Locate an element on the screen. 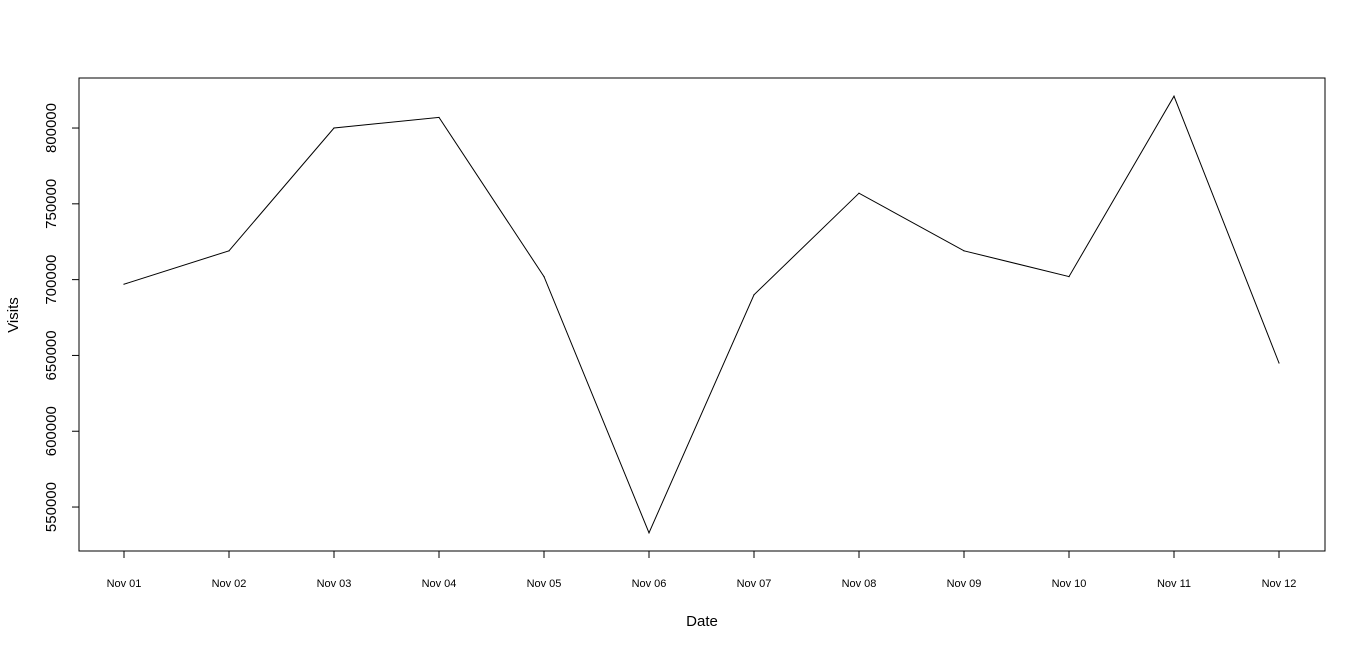  y-tick-label: 800000 is located at coordinates (51, 128).